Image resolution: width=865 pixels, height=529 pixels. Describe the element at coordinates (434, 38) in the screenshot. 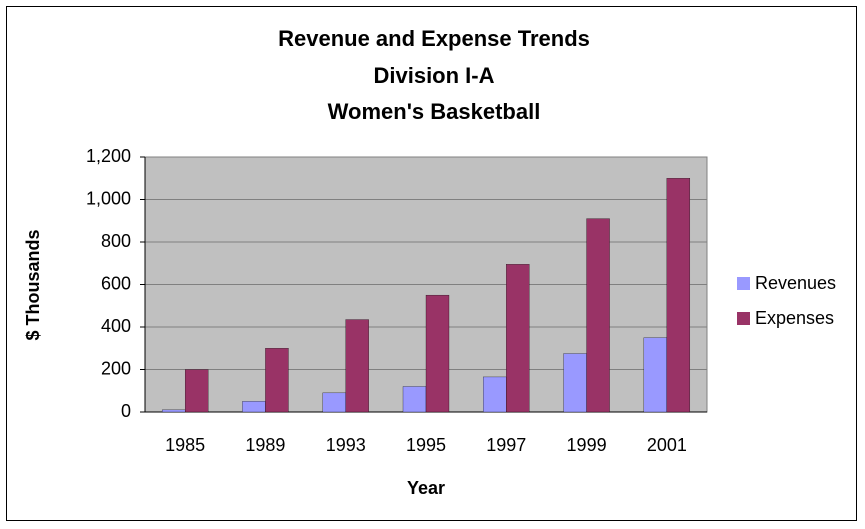

I see `chart-title: Revenue and Expense Trends` at that location.